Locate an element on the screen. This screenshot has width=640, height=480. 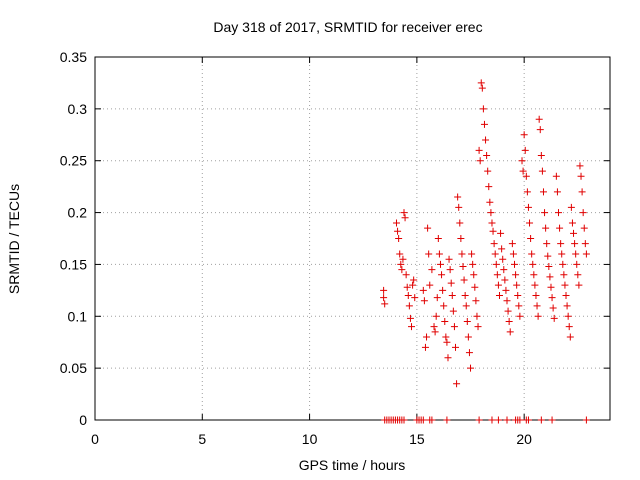
y-tick-label: 0.05 is located at coordinates (73, 368).